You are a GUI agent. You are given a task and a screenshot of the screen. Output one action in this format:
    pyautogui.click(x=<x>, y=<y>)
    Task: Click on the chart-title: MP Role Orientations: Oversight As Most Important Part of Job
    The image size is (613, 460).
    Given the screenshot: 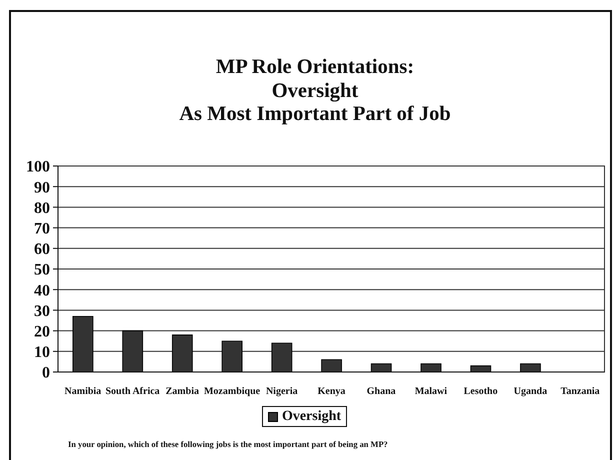 What is the action you would take?
    pyautogui.click(x=315, y=91)
    